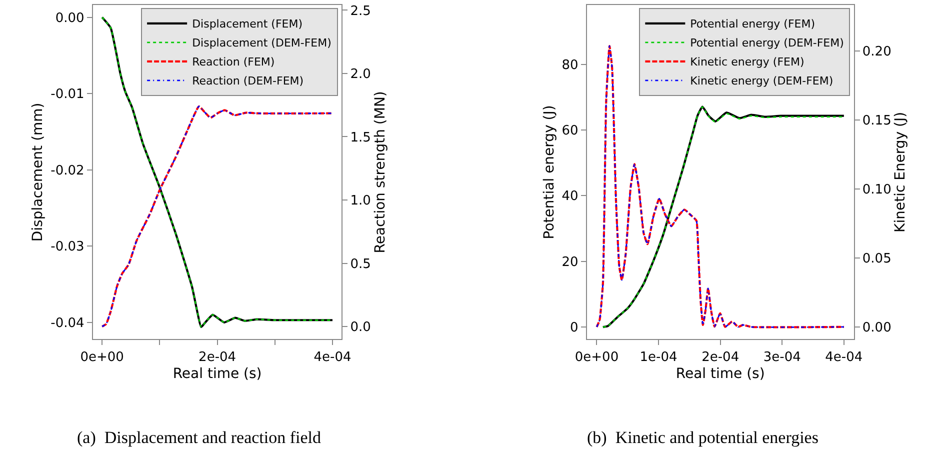  I want to click on y2-axis-title: Reaction strength (MN), so click(380, 172).